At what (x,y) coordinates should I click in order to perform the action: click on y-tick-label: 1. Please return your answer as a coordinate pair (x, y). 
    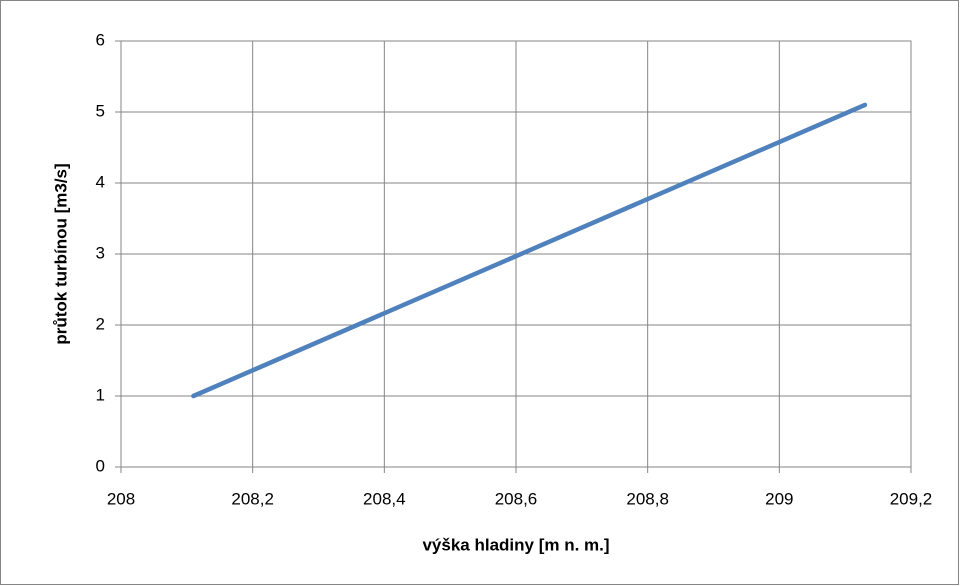
    Looking at the image, I should click on (100, 394).